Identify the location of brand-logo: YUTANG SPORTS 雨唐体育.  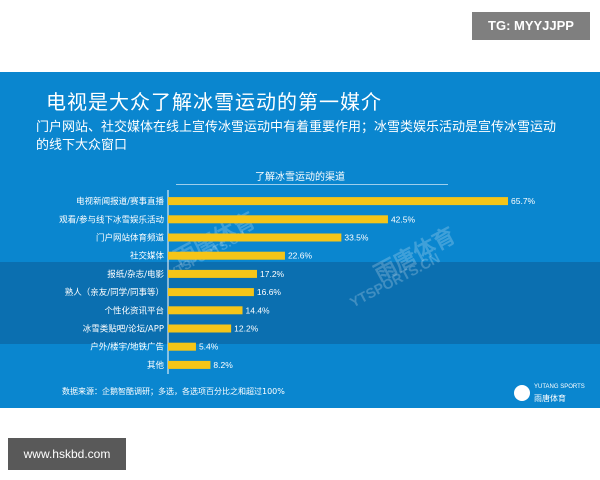
(554, 393).